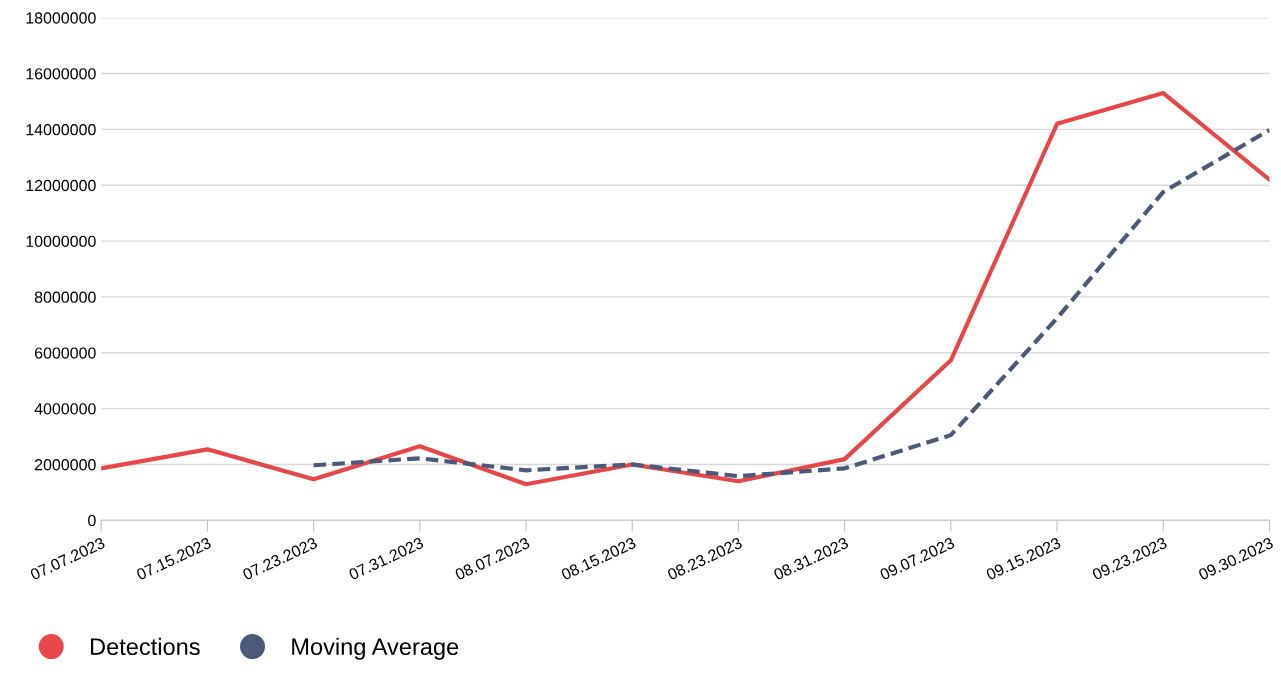  Describe the element at coordinates (65, 409) in the screenshot. I see `y-tick-label: 4000000` at that location.